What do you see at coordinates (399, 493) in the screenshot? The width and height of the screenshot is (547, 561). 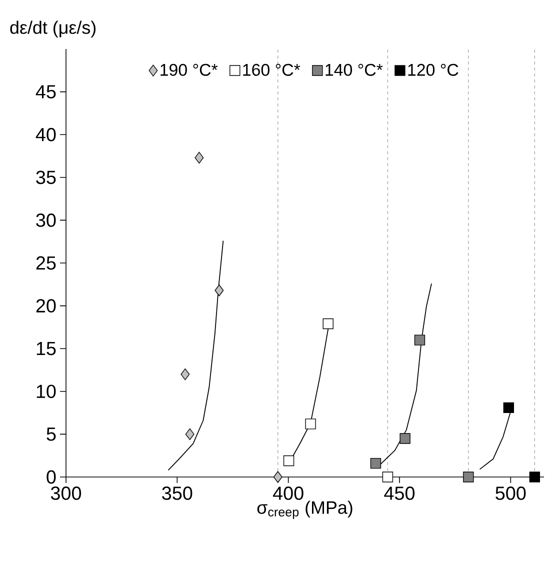 I see `x-tick-label: 450` at bounding box center [399, 493].